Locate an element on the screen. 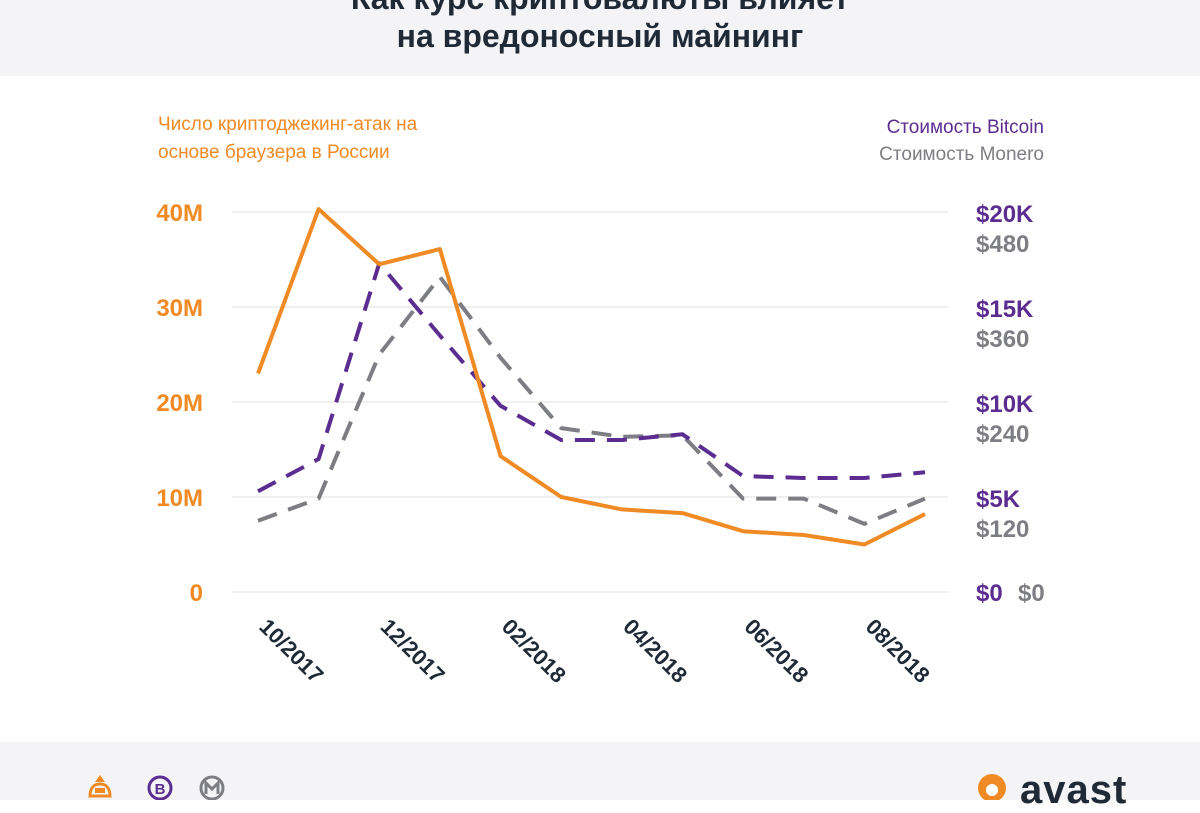 The width and height of the screenshot is (1200, 813). x-tick-label: 10/2017 is located at coordinates (291, 651).